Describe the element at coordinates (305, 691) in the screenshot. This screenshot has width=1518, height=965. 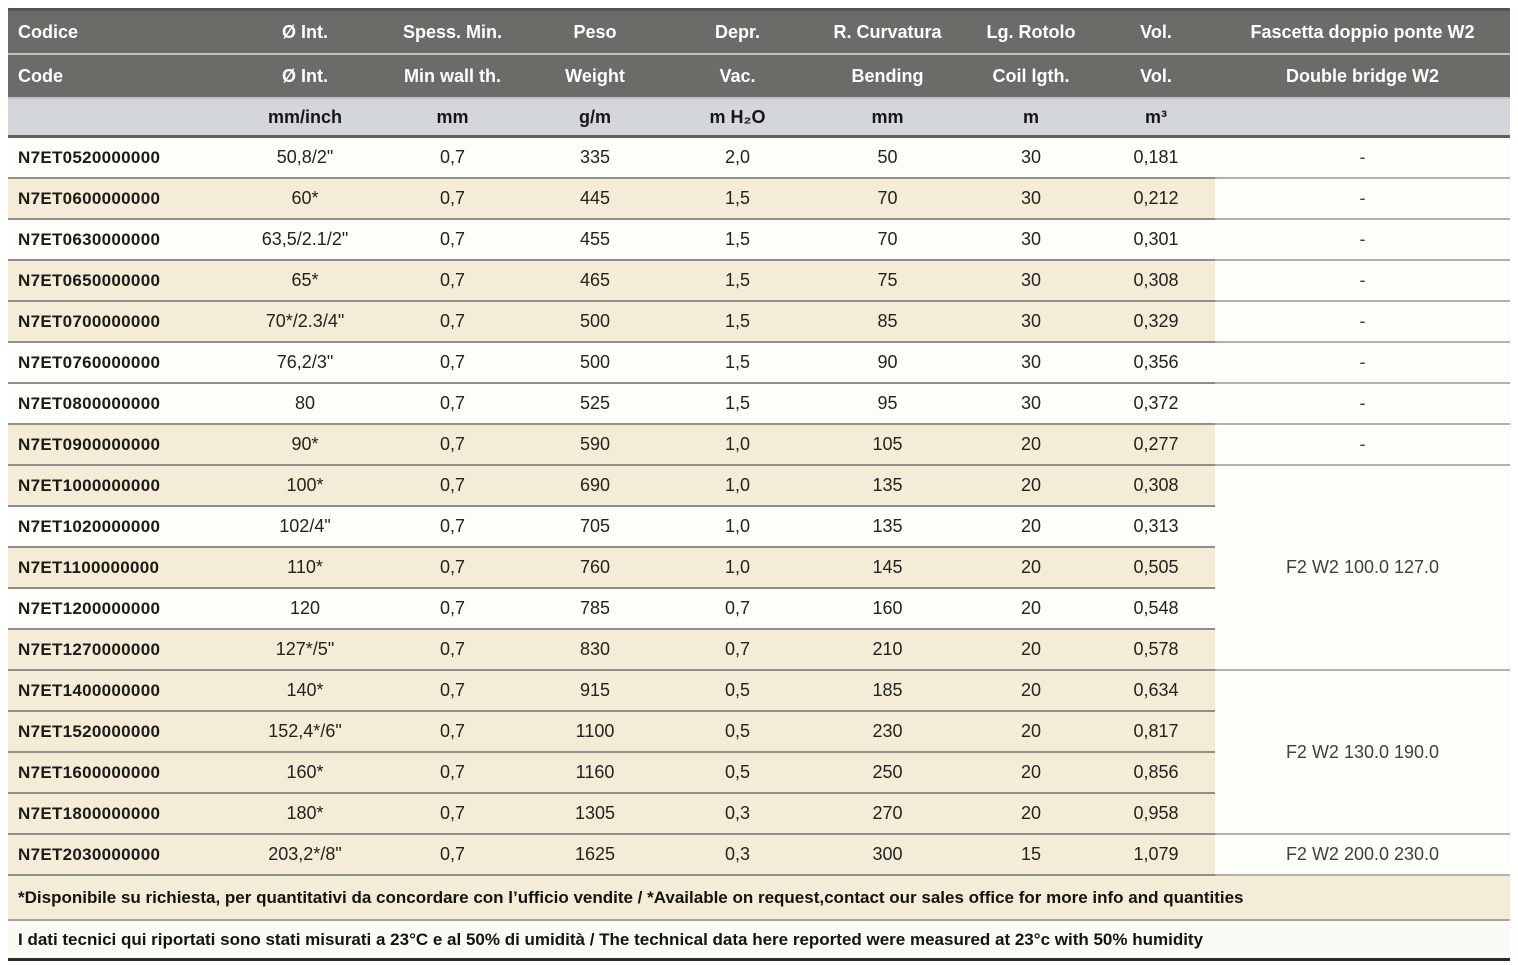
I see `cell-diameter: 140*` at that location.